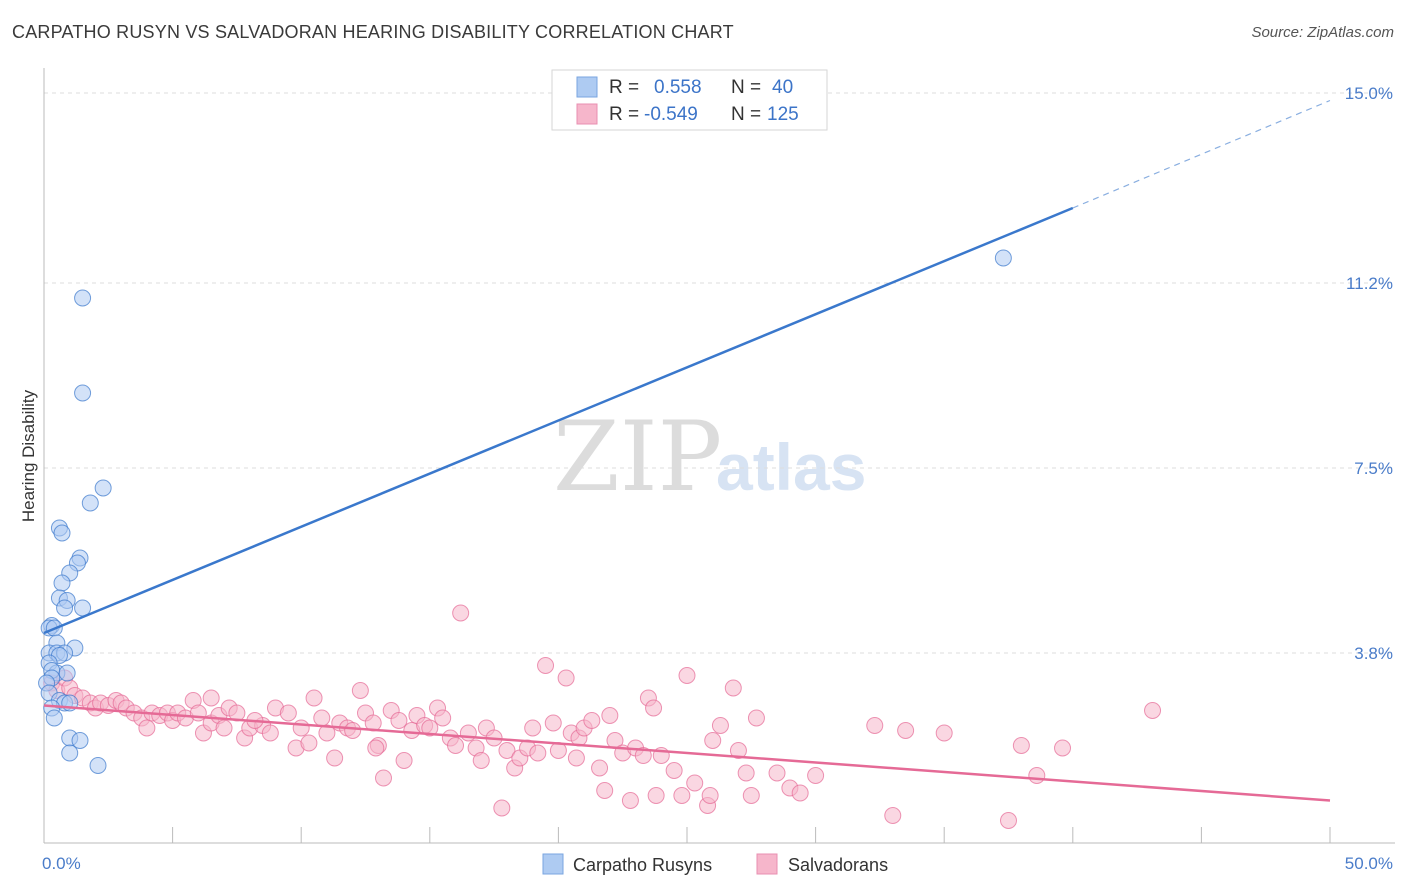  Describe the element at coordinates (671, 114) in the screenshot. I see `legend-r-value-pink: -0.549` at that location.